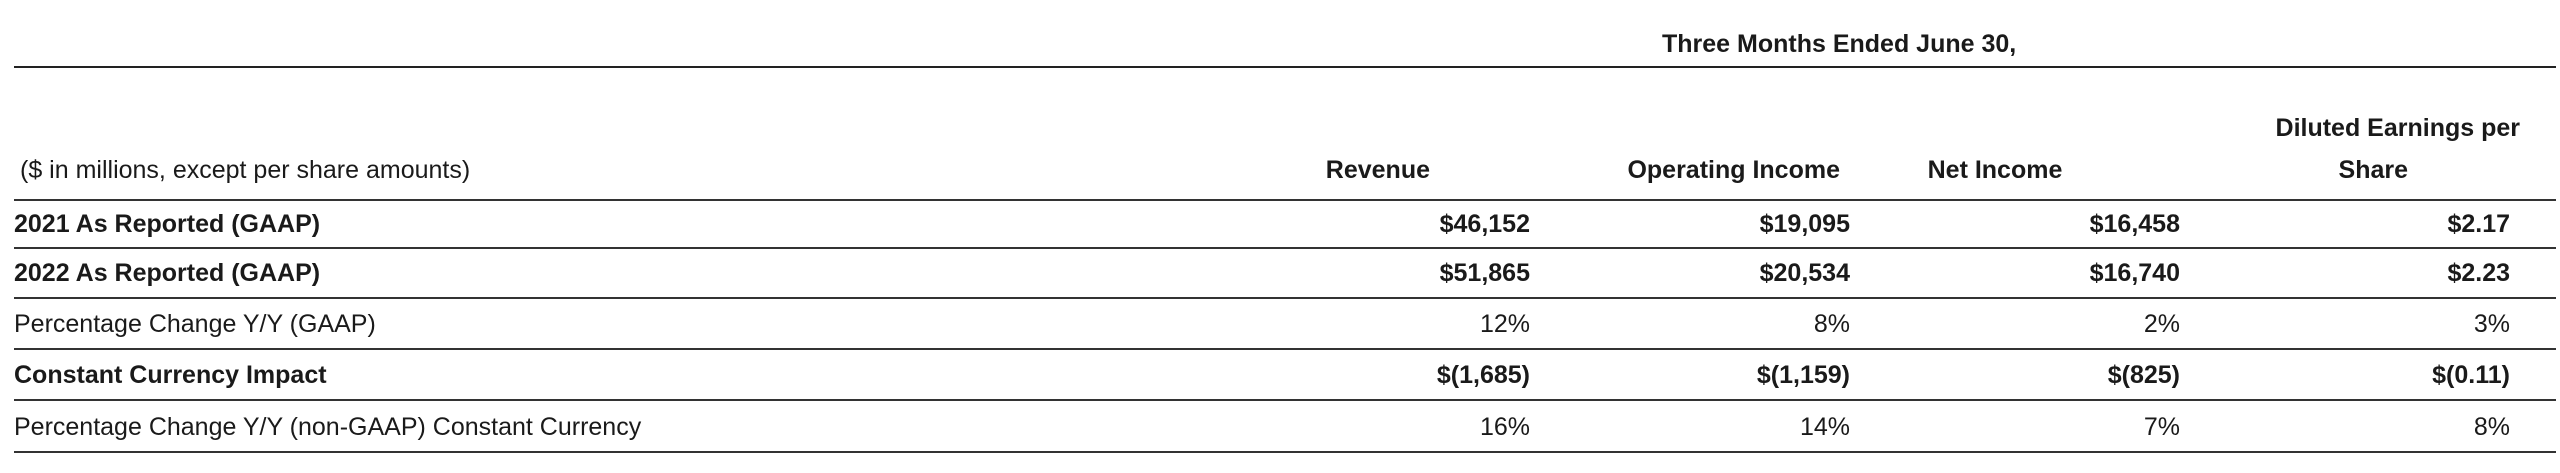  What do you see at coordinates (1285, 452) in the screenshot?
I see `bottom-rule` at bounding box center [1285, 452].